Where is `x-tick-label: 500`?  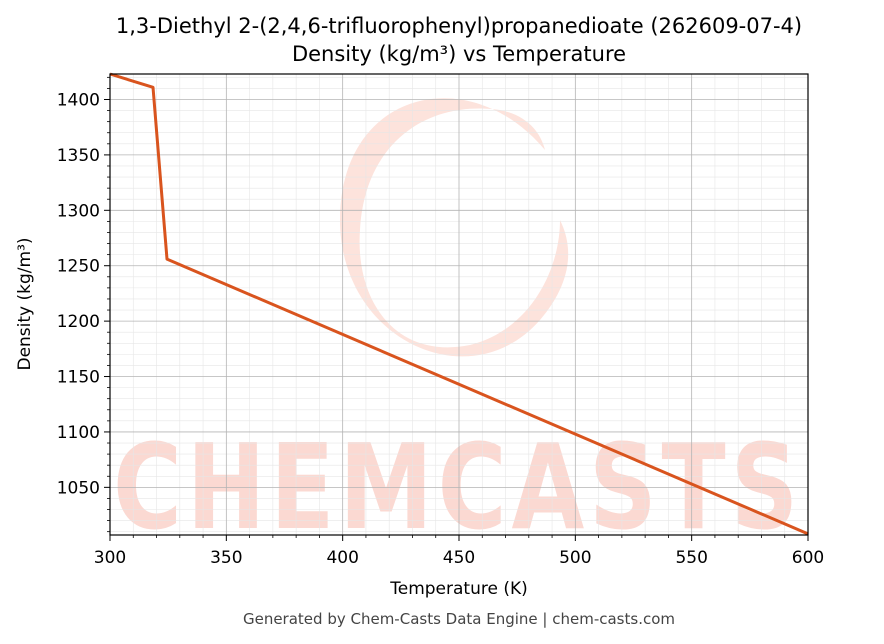 x-tick-label: 500 is located at coordinates (575, 558).